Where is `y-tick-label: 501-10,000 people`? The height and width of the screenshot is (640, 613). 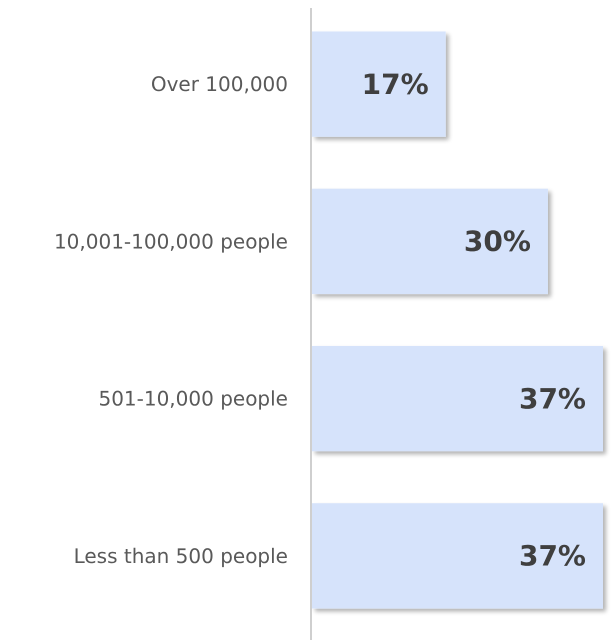 y-tick-label: 501-10,000 people is located at coordinates (193, 398).